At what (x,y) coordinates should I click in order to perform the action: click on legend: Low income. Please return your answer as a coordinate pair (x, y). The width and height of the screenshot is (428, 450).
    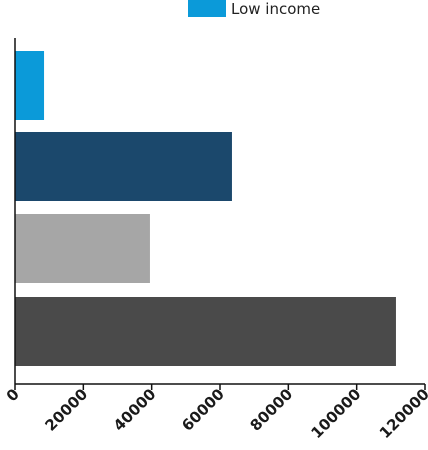
    Looking at the image, I should click on (254, 9).